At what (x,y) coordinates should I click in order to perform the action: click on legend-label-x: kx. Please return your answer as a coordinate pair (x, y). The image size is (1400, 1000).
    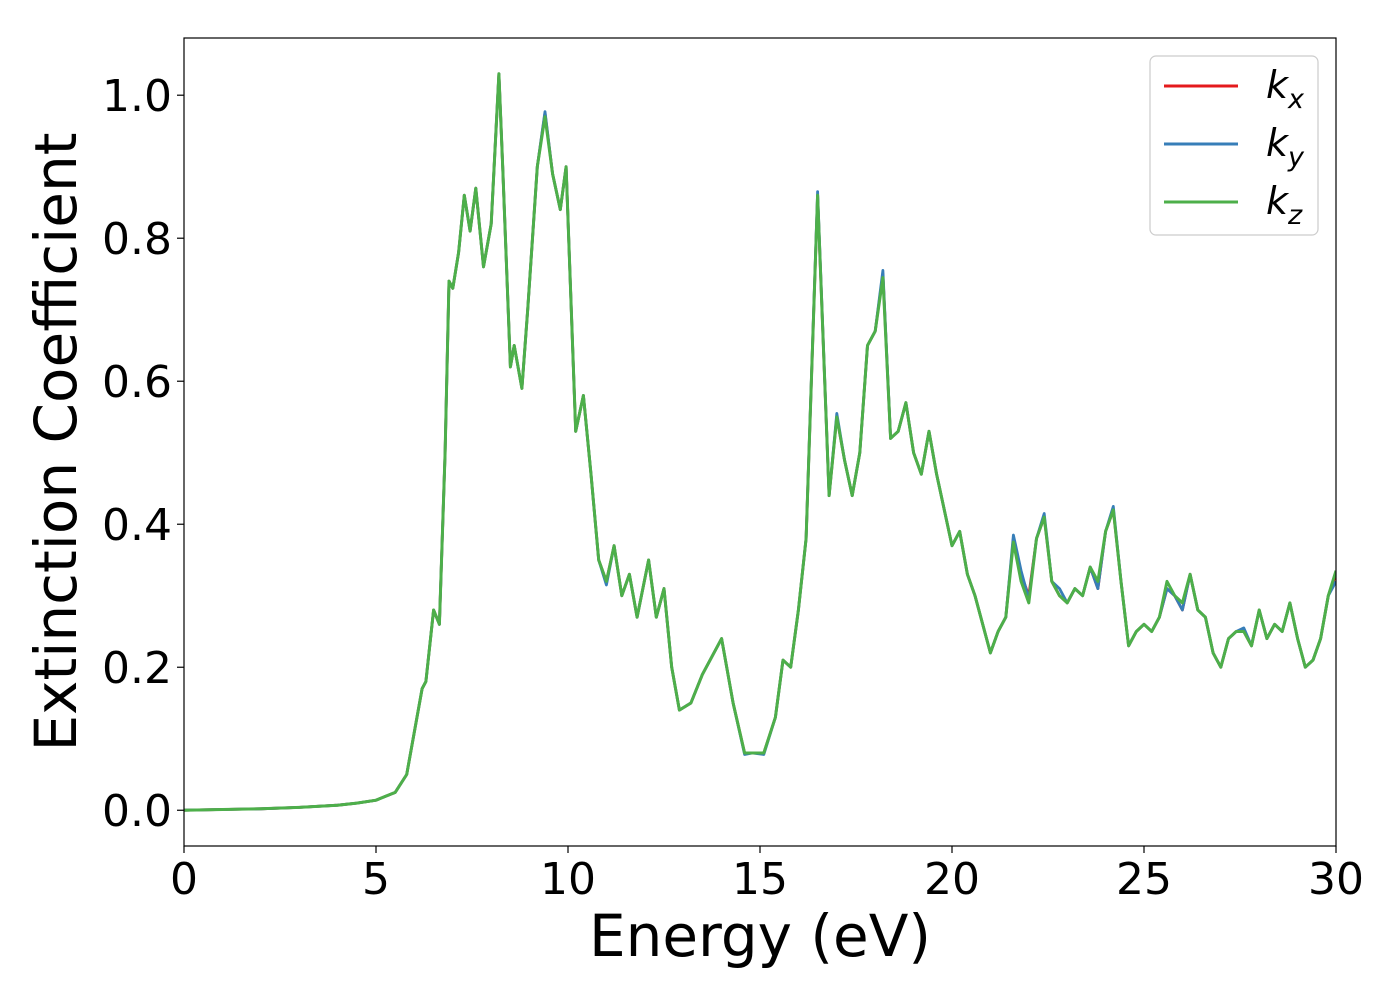
    Looking at the image, I should click on (1285, 89).